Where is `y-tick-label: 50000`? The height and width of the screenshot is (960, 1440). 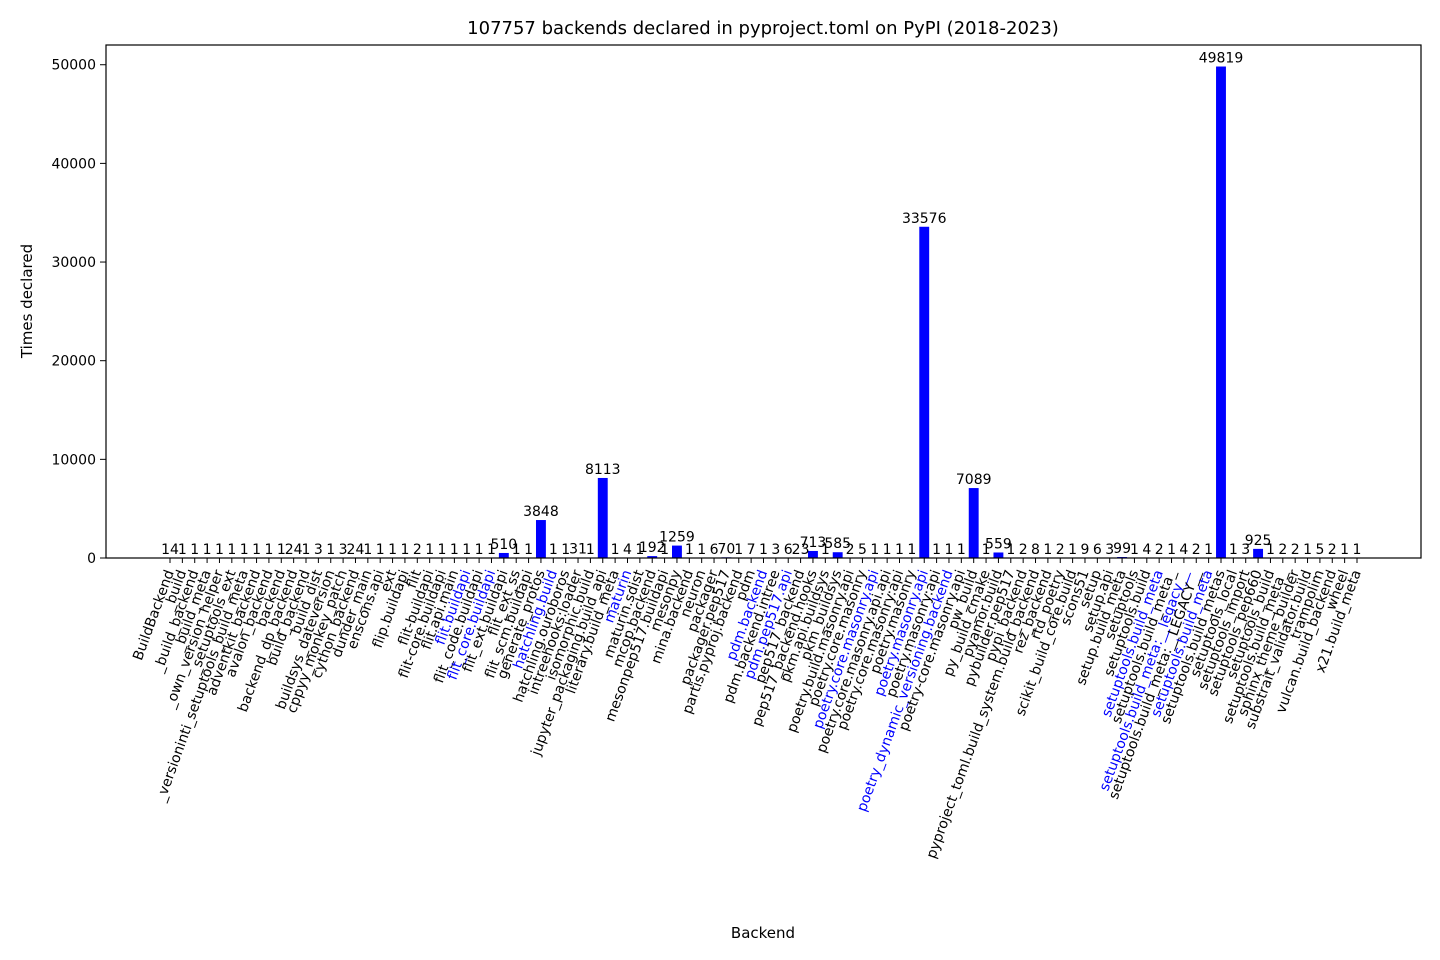 y-tick-label: 50000 is located at coordinates (73, 66).